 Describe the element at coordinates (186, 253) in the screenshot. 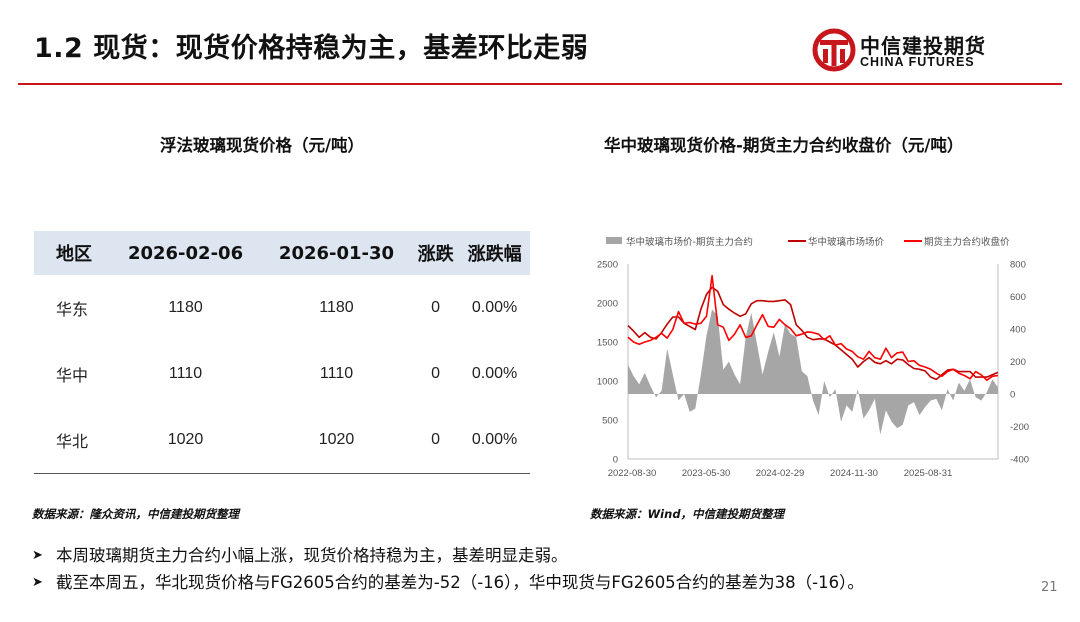

I see `table-header-cell: 2026-02-06` at that location.